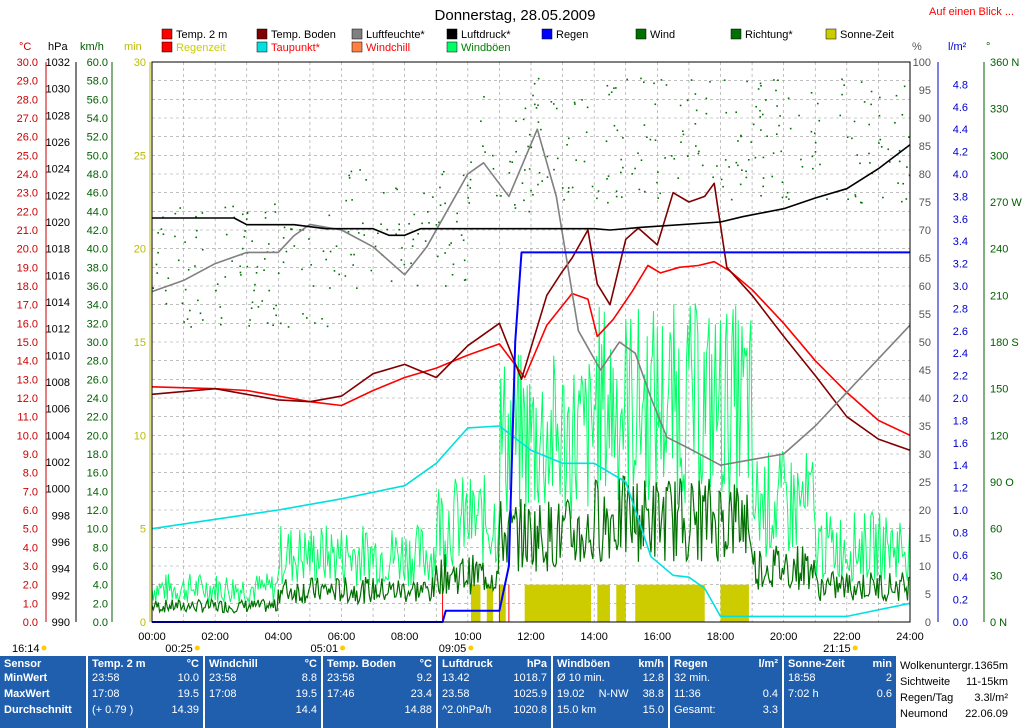  What do you see at coordinates (658, 637) in the screenshot?
I see `tick-x: 16:00` at bounding box center [658, 637].